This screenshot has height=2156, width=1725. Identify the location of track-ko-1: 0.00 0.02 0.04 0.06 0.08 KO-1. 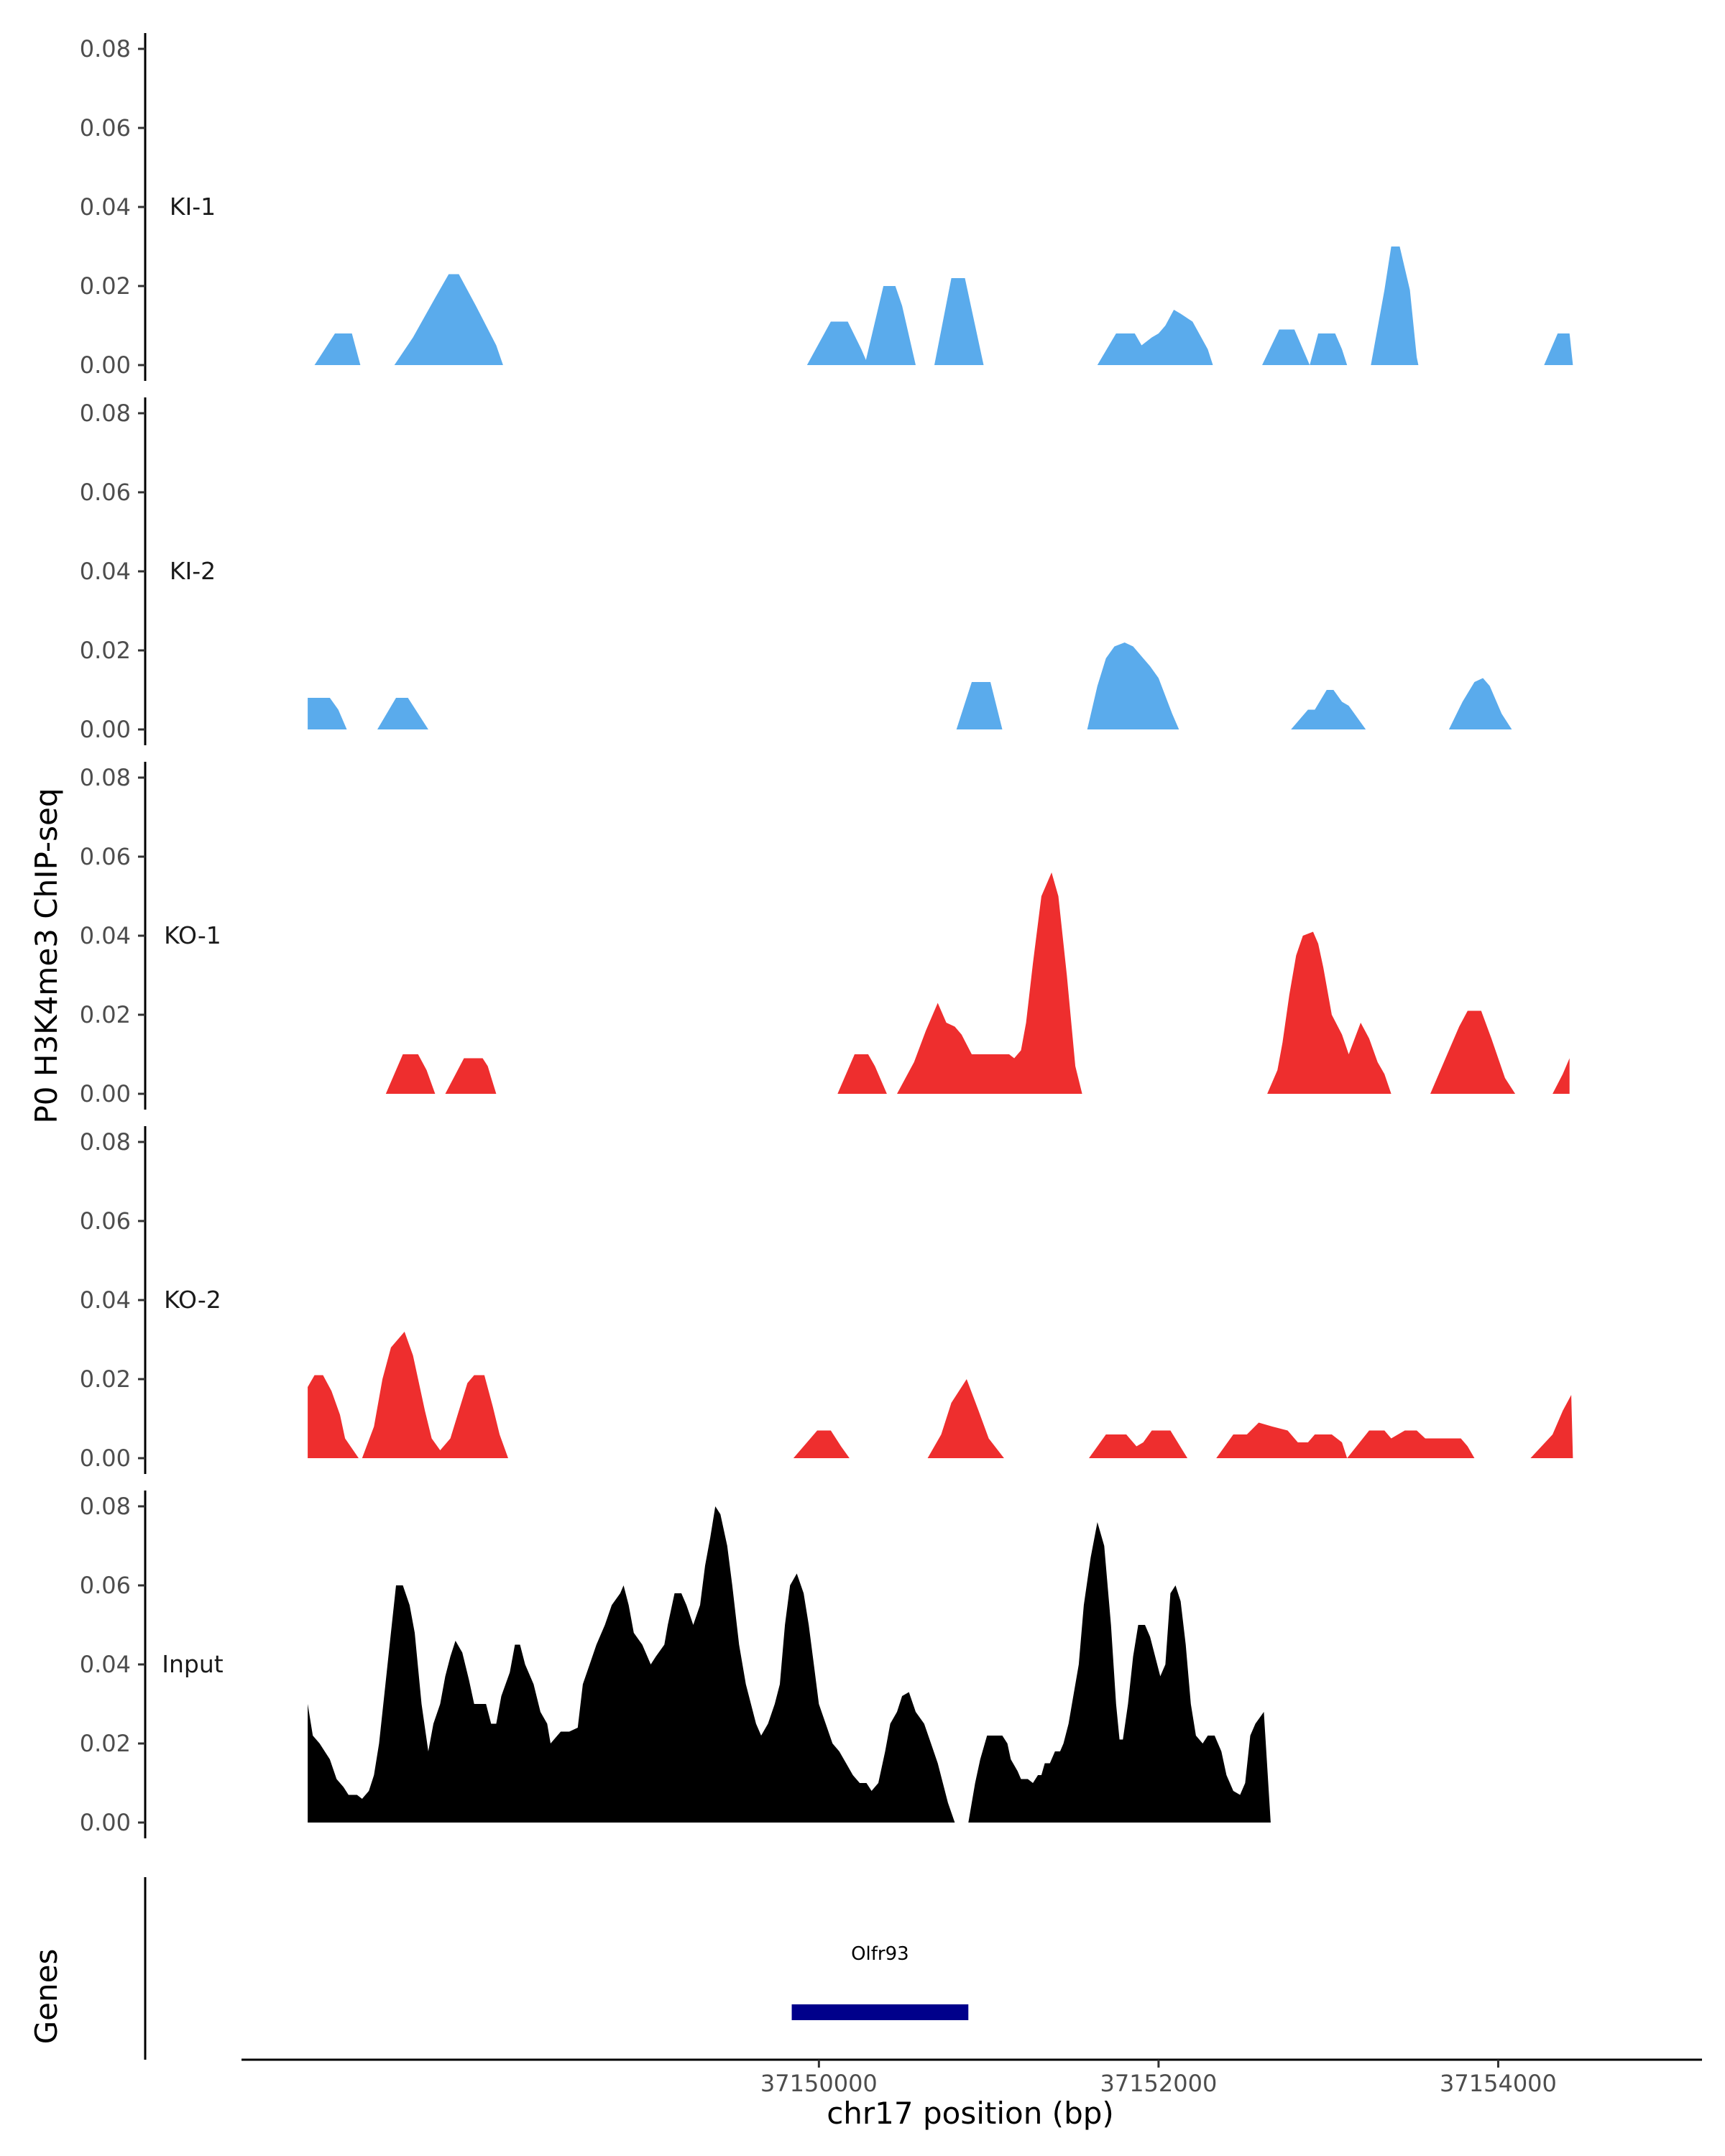
(825, 936).